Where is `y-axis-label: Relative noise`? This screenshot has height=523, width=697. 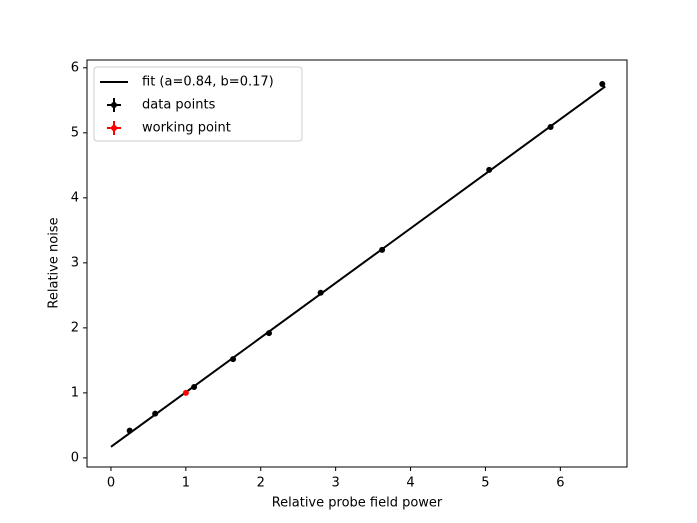
y-axis-label: Relative noise is located at coordinates (54, 262).